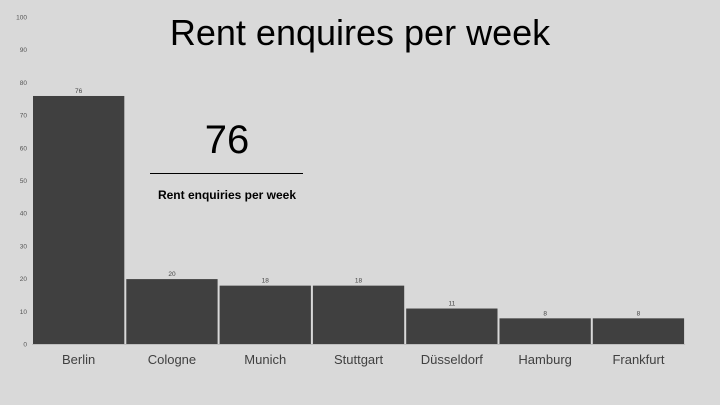 This screenshot has height=405, width=720. Describe the element at coordinates (24, 83) in the screenshot. I see `y-tick-label: 80` at that location.